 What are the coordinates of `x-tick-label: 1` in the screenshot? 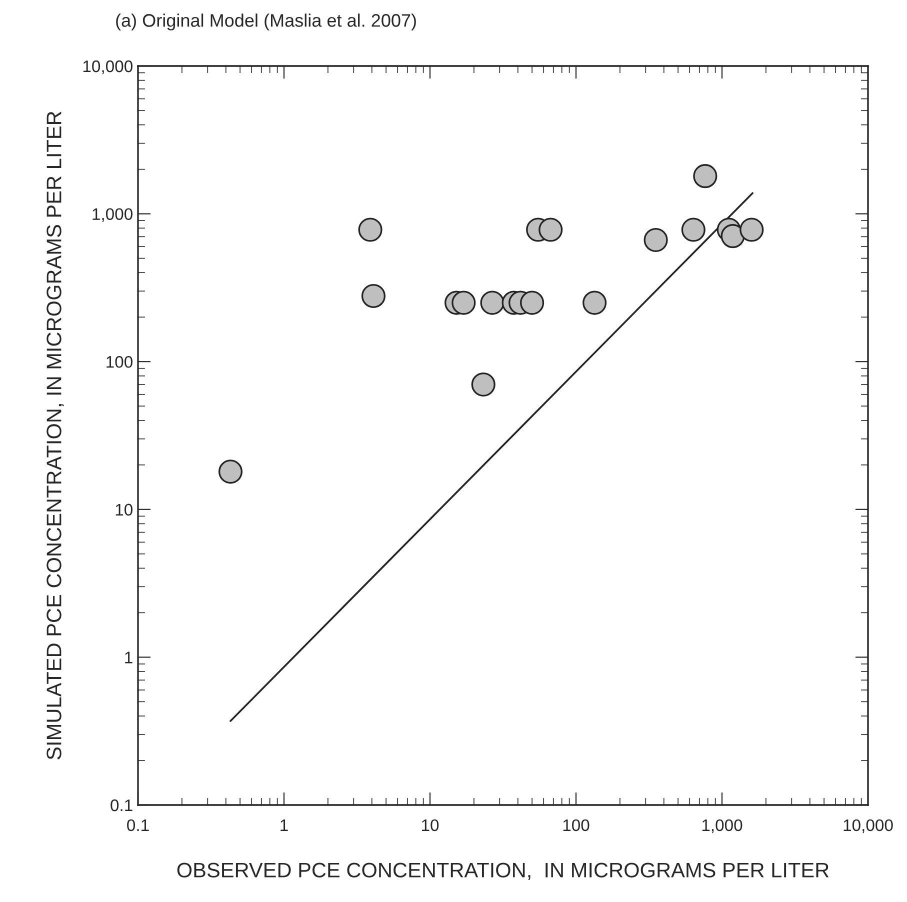 It's located at (284, 825).